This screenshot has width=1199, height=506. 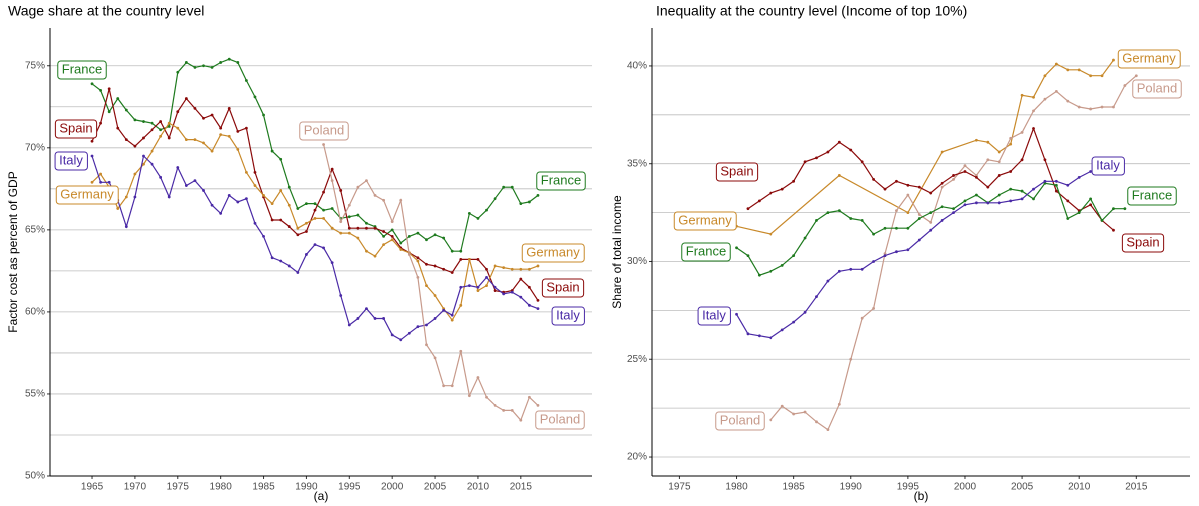 What do you see at coordinates (35, 394) in the screenshot?
I see `y-tick-label: 55%` at bounding box center [35, 394].